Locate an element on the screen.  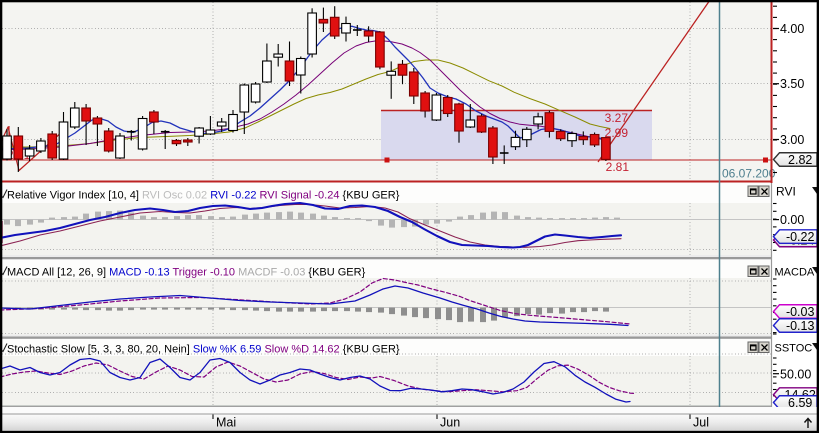
svg-text: SSTOC is located at coordinates (794, 349).